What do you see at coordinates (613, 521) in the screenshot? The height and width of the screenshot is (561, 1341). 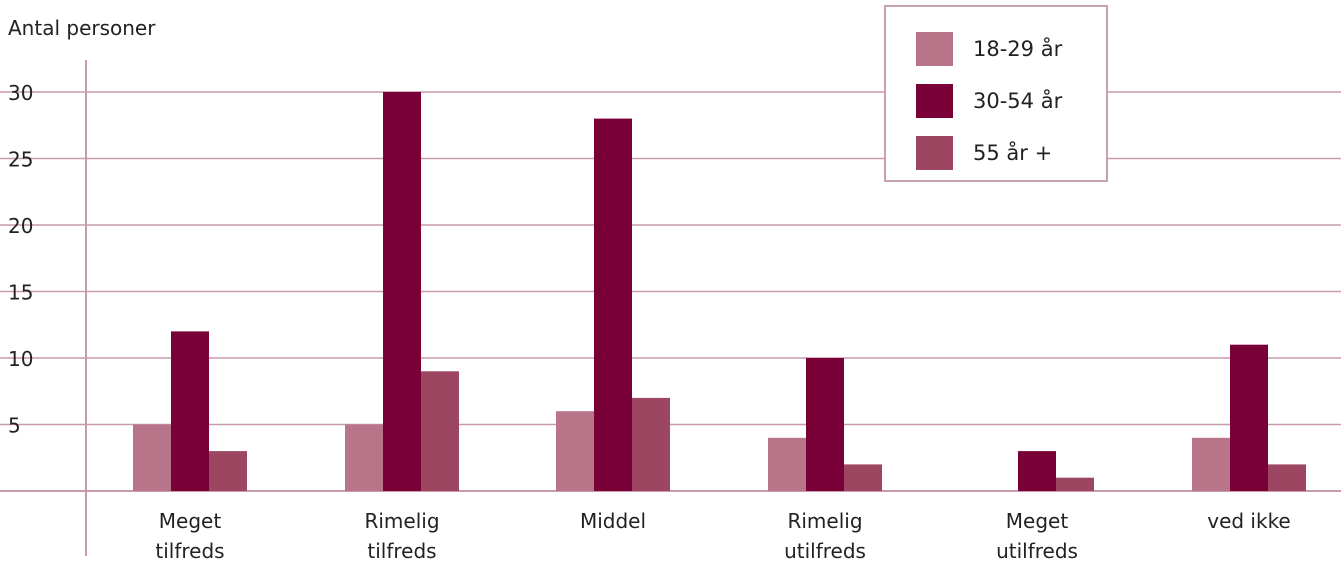 I see `x-tick-label: Middel` at bounding box center [613, 521].